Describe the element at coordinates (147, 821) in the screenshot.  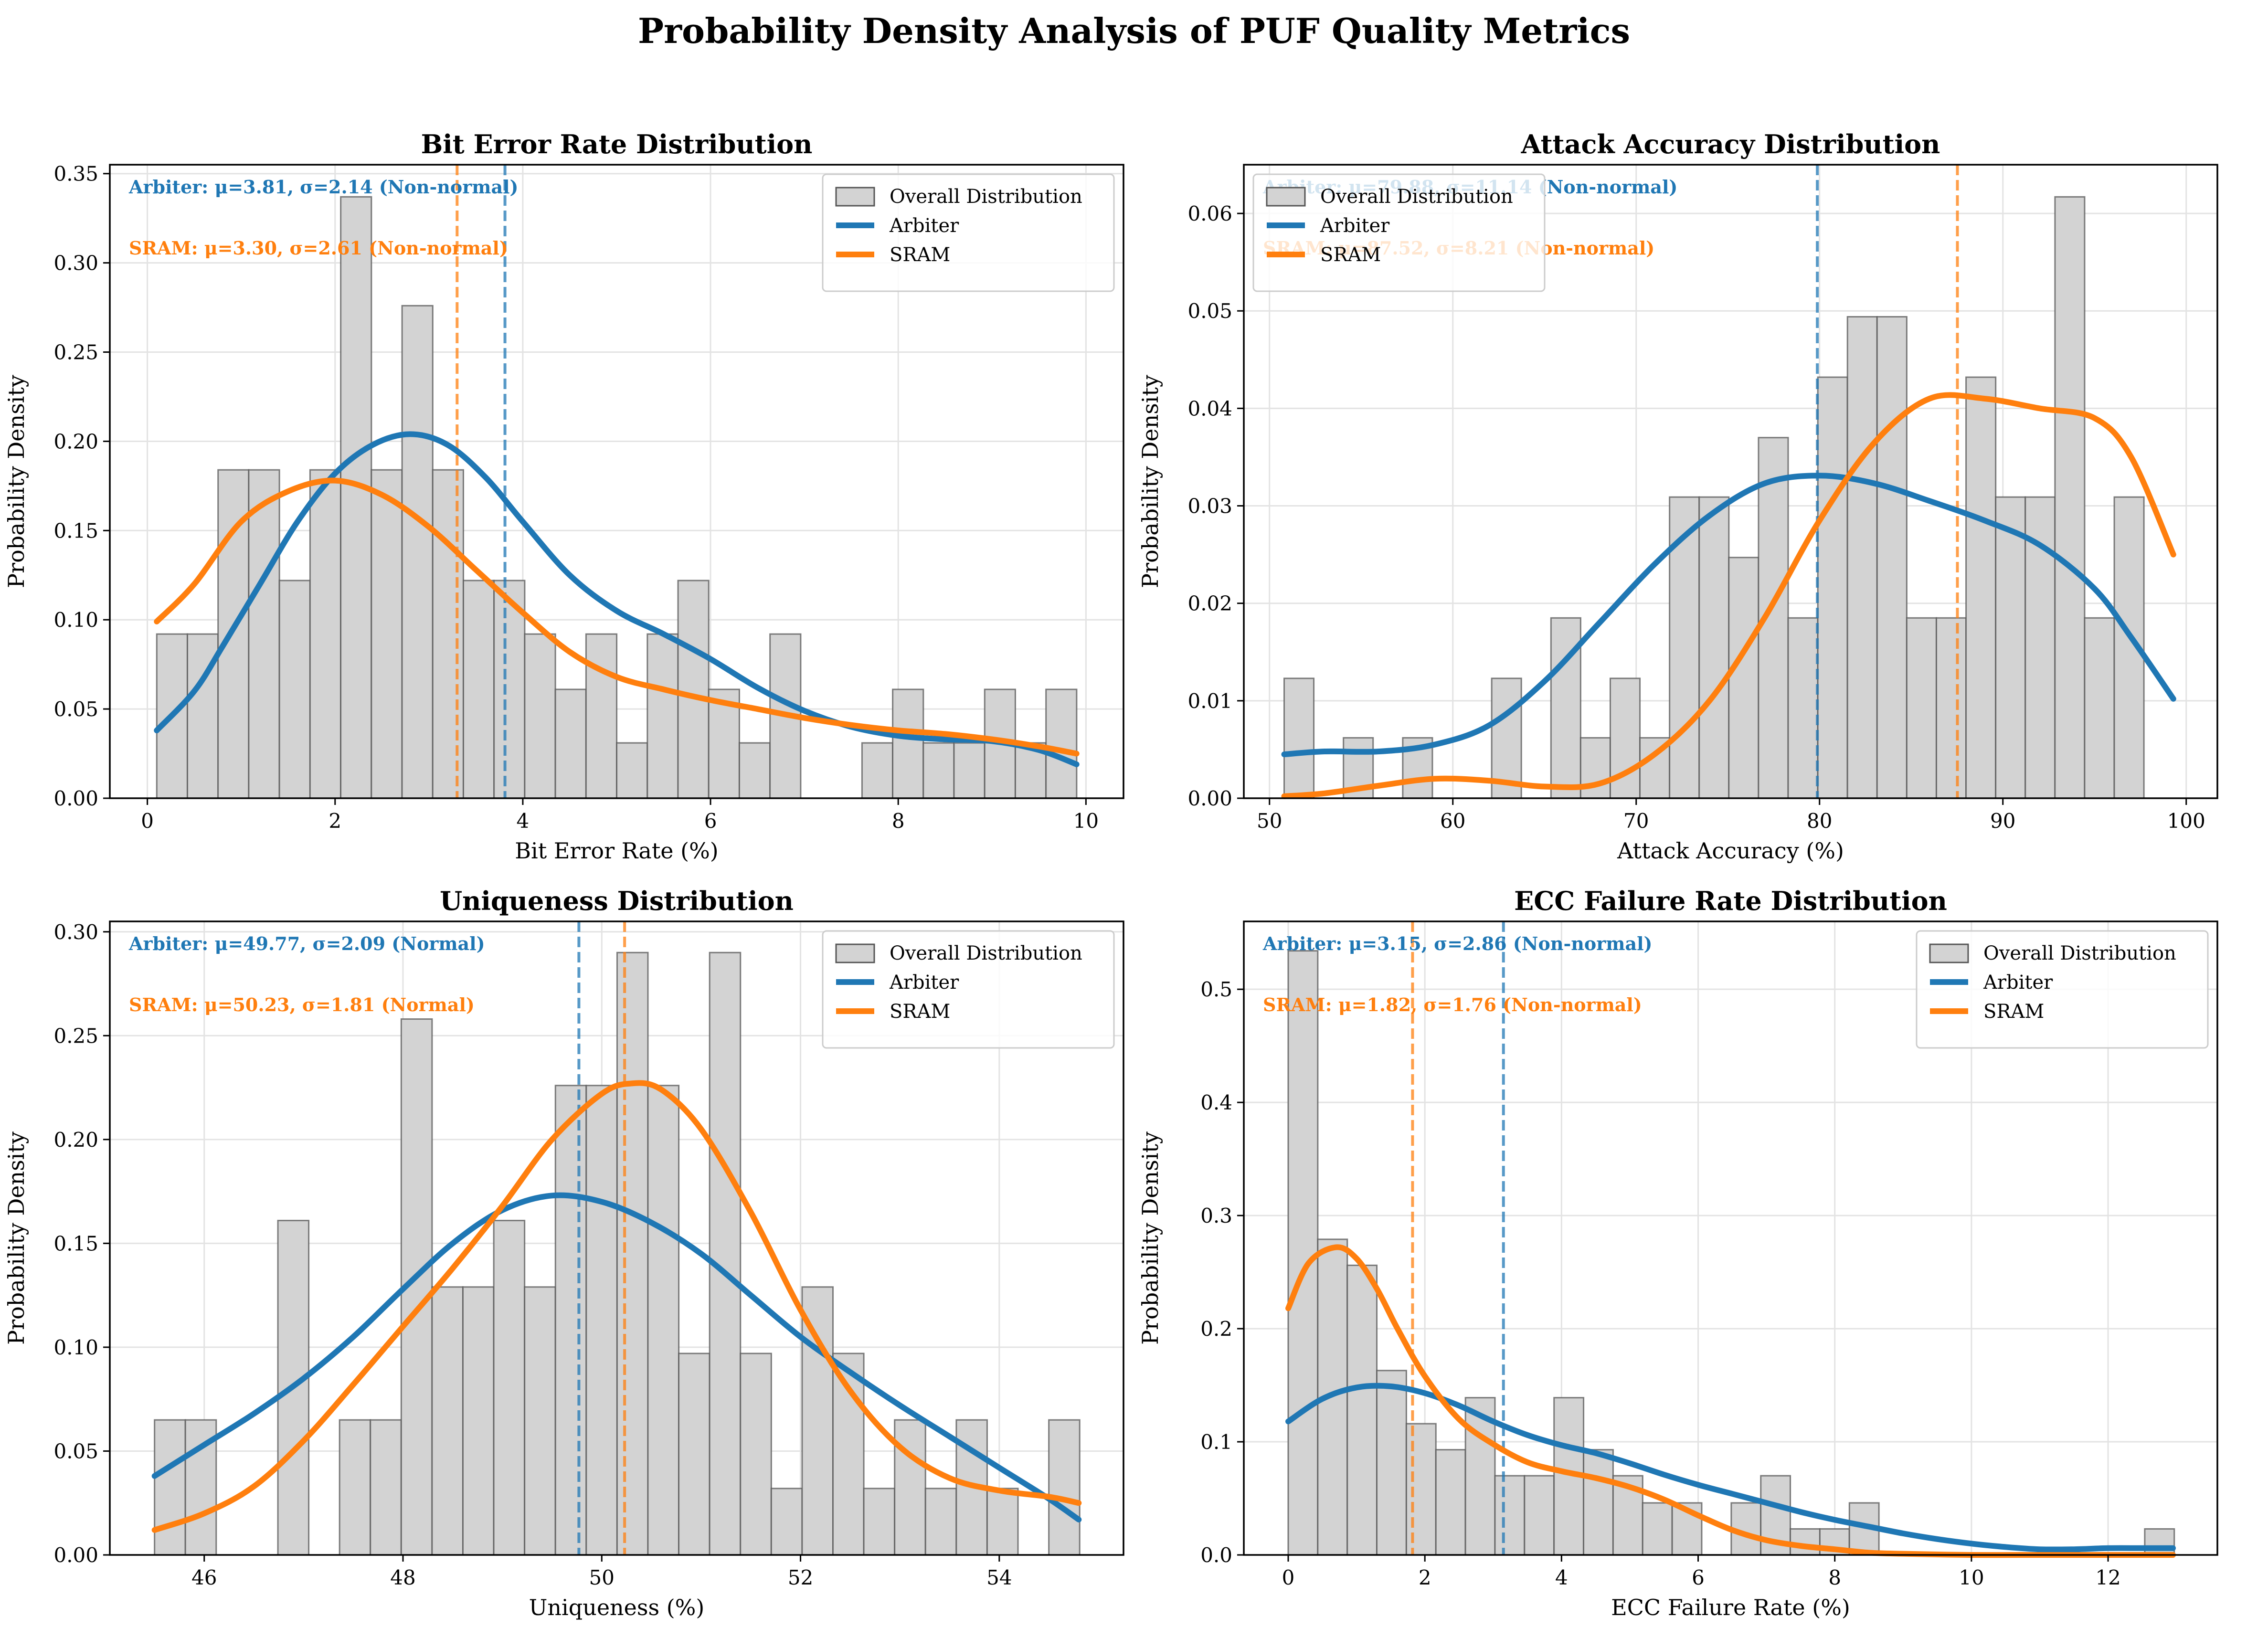
I see `x-tick-label: 0` at that location.